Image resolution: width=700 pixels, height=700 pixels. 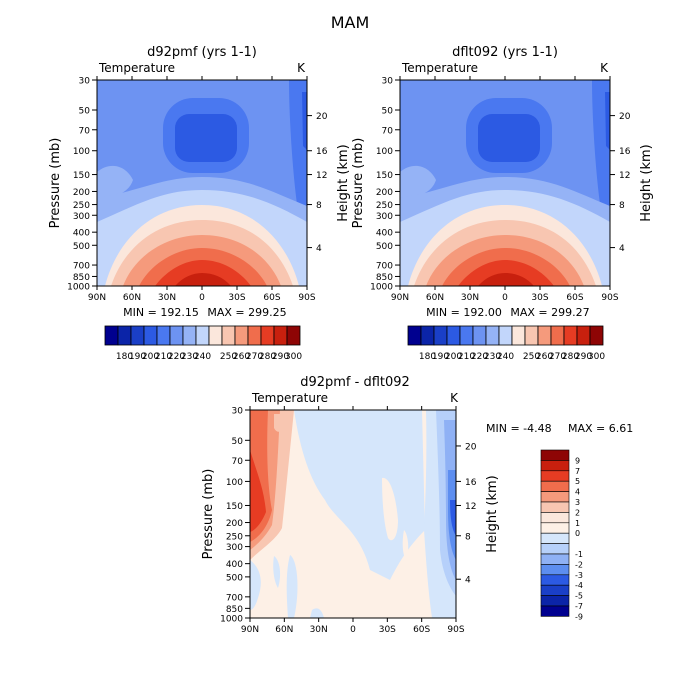 What do you see at coordinates (234, 548) in the screenshot?
I see `y-tick-label: 300` at bounding box center [234, 548].